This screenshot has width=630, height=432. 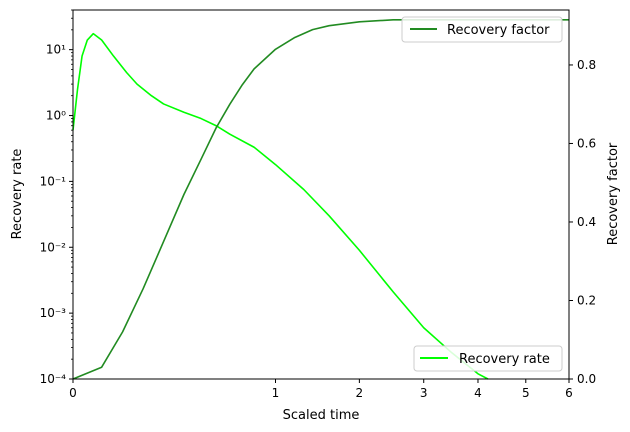 I want to click on x-axis-title: Scaled time, so click(x=321, y=415).